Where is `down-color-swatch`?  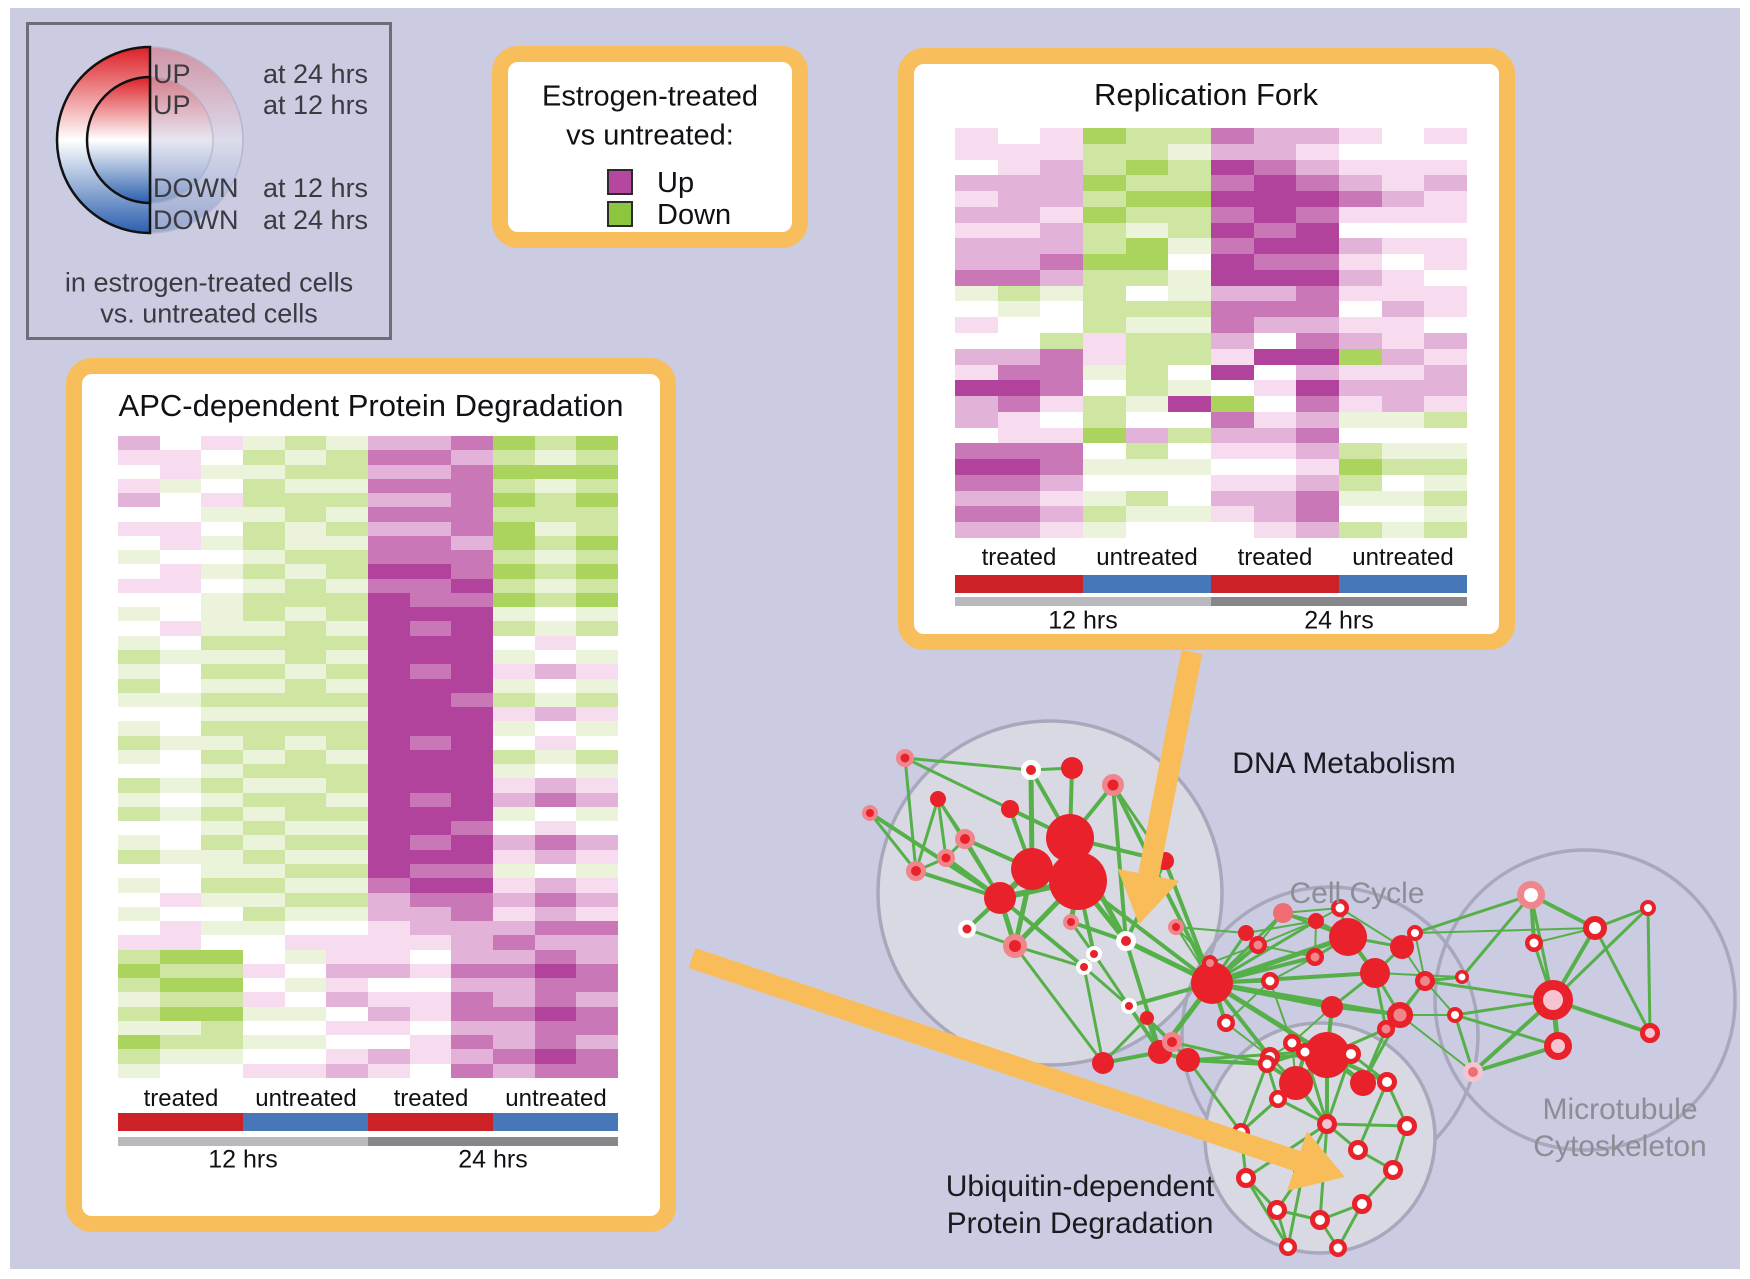
down-color-swatch is located at coordinates (620, 214).